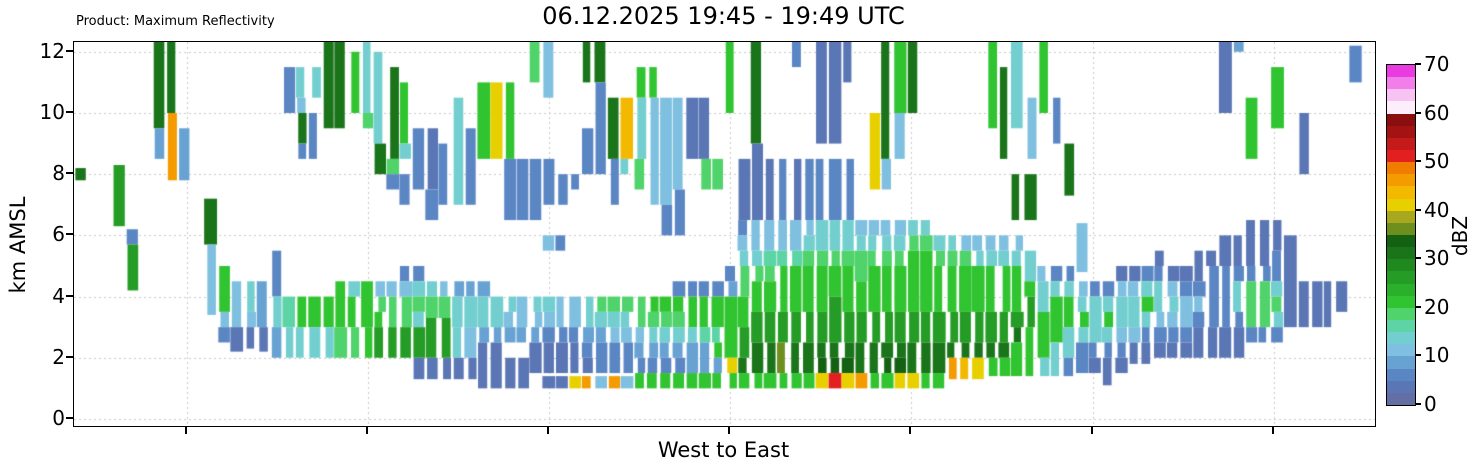 The image size is (1482, 470). I want to click on x-axis-label: West to East, so click(723, 450).